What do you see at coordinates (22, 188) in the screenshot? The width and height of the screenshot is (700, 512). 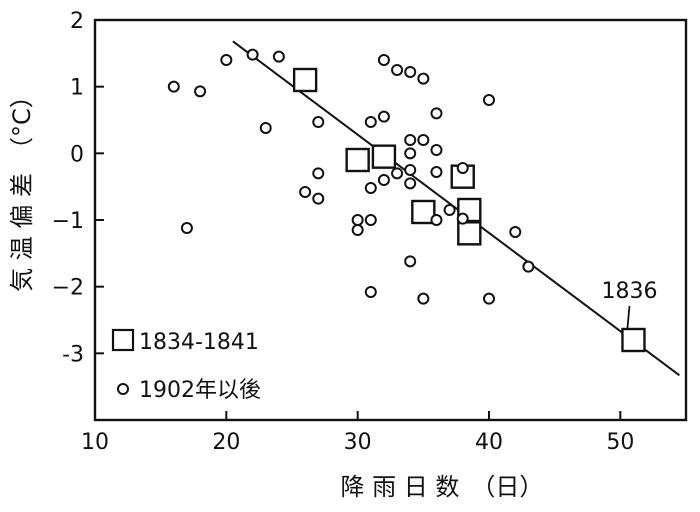 I see `y-axis-title: 気 温 偏 差 （°C）` at bounding box center [22, 188].